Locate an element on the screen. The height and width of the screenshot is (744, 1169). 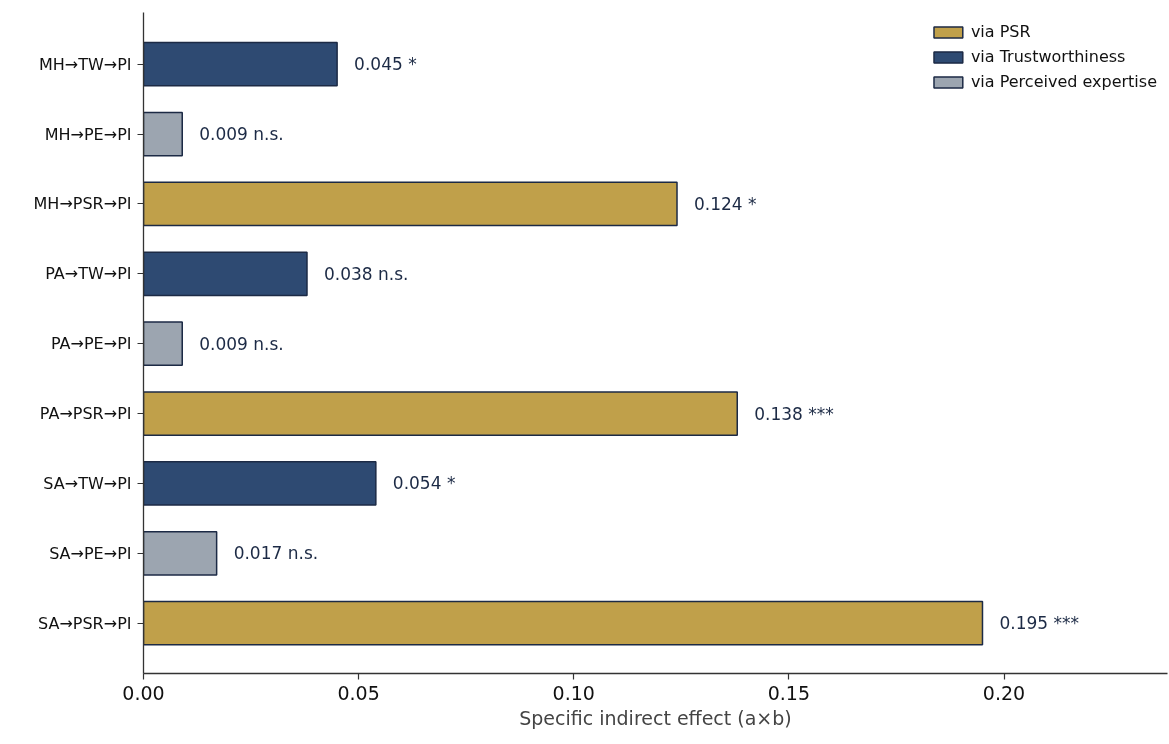
y-tick-label: PA→PSR→PI is located at coordinates (85, 414).